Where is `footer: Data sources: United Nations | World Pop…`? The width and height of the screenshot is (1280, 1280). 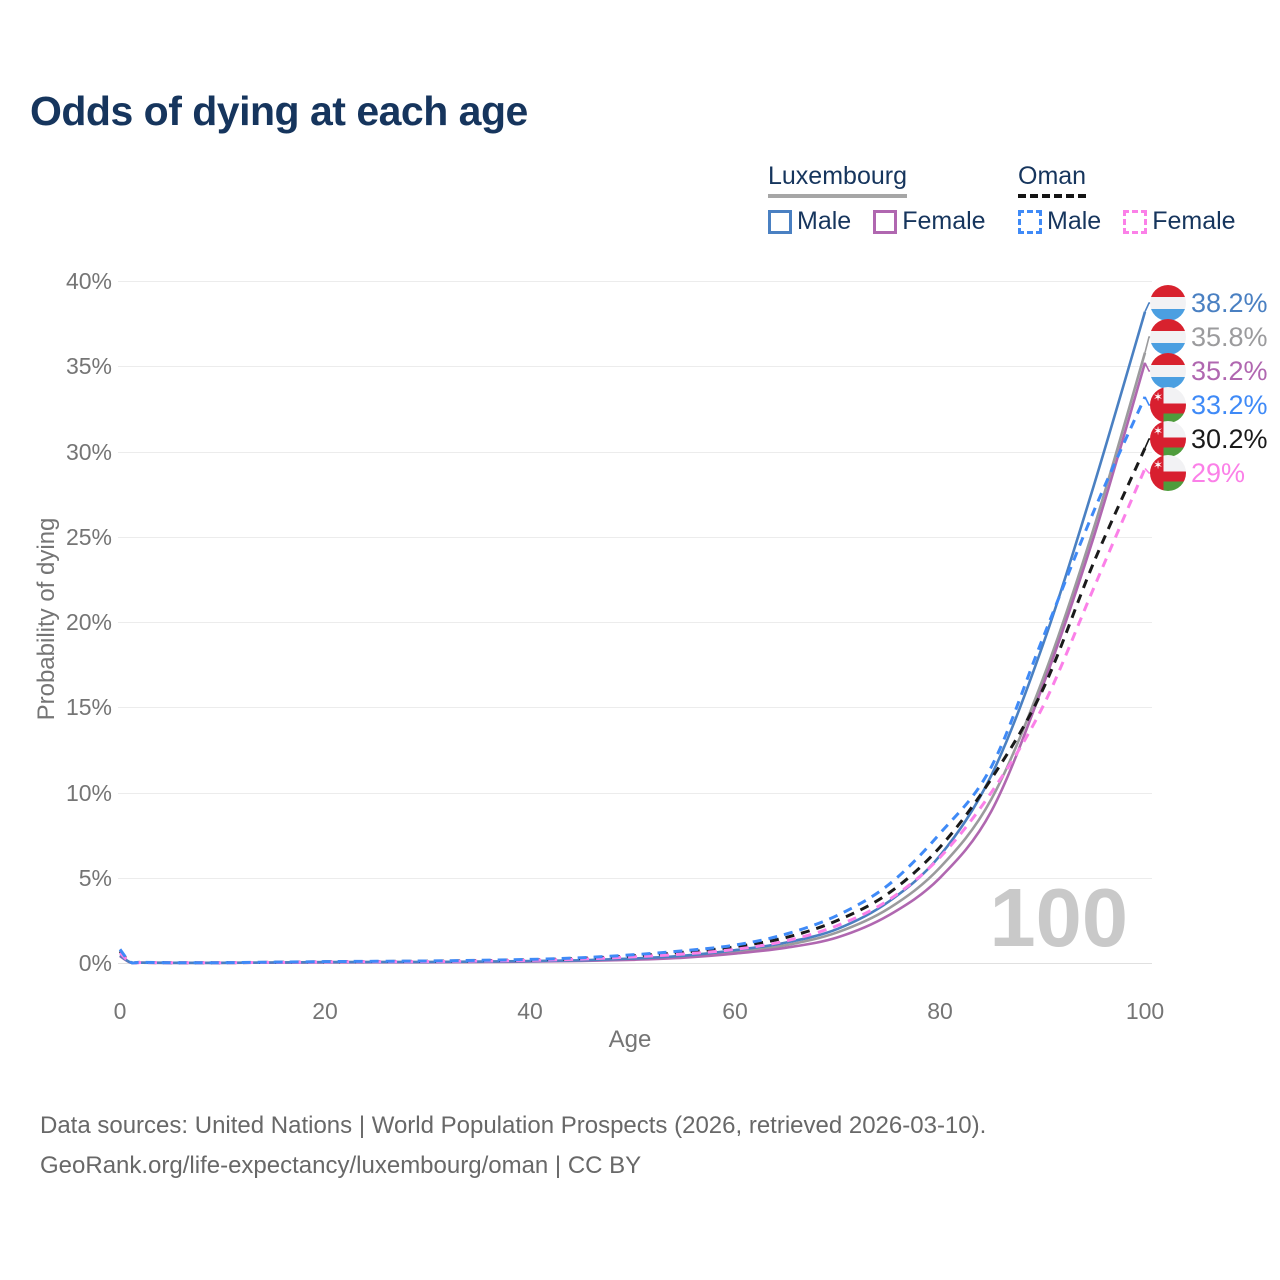 footer: Data sources: United Nations | World Pop… is located at coordinates (513, 1146).